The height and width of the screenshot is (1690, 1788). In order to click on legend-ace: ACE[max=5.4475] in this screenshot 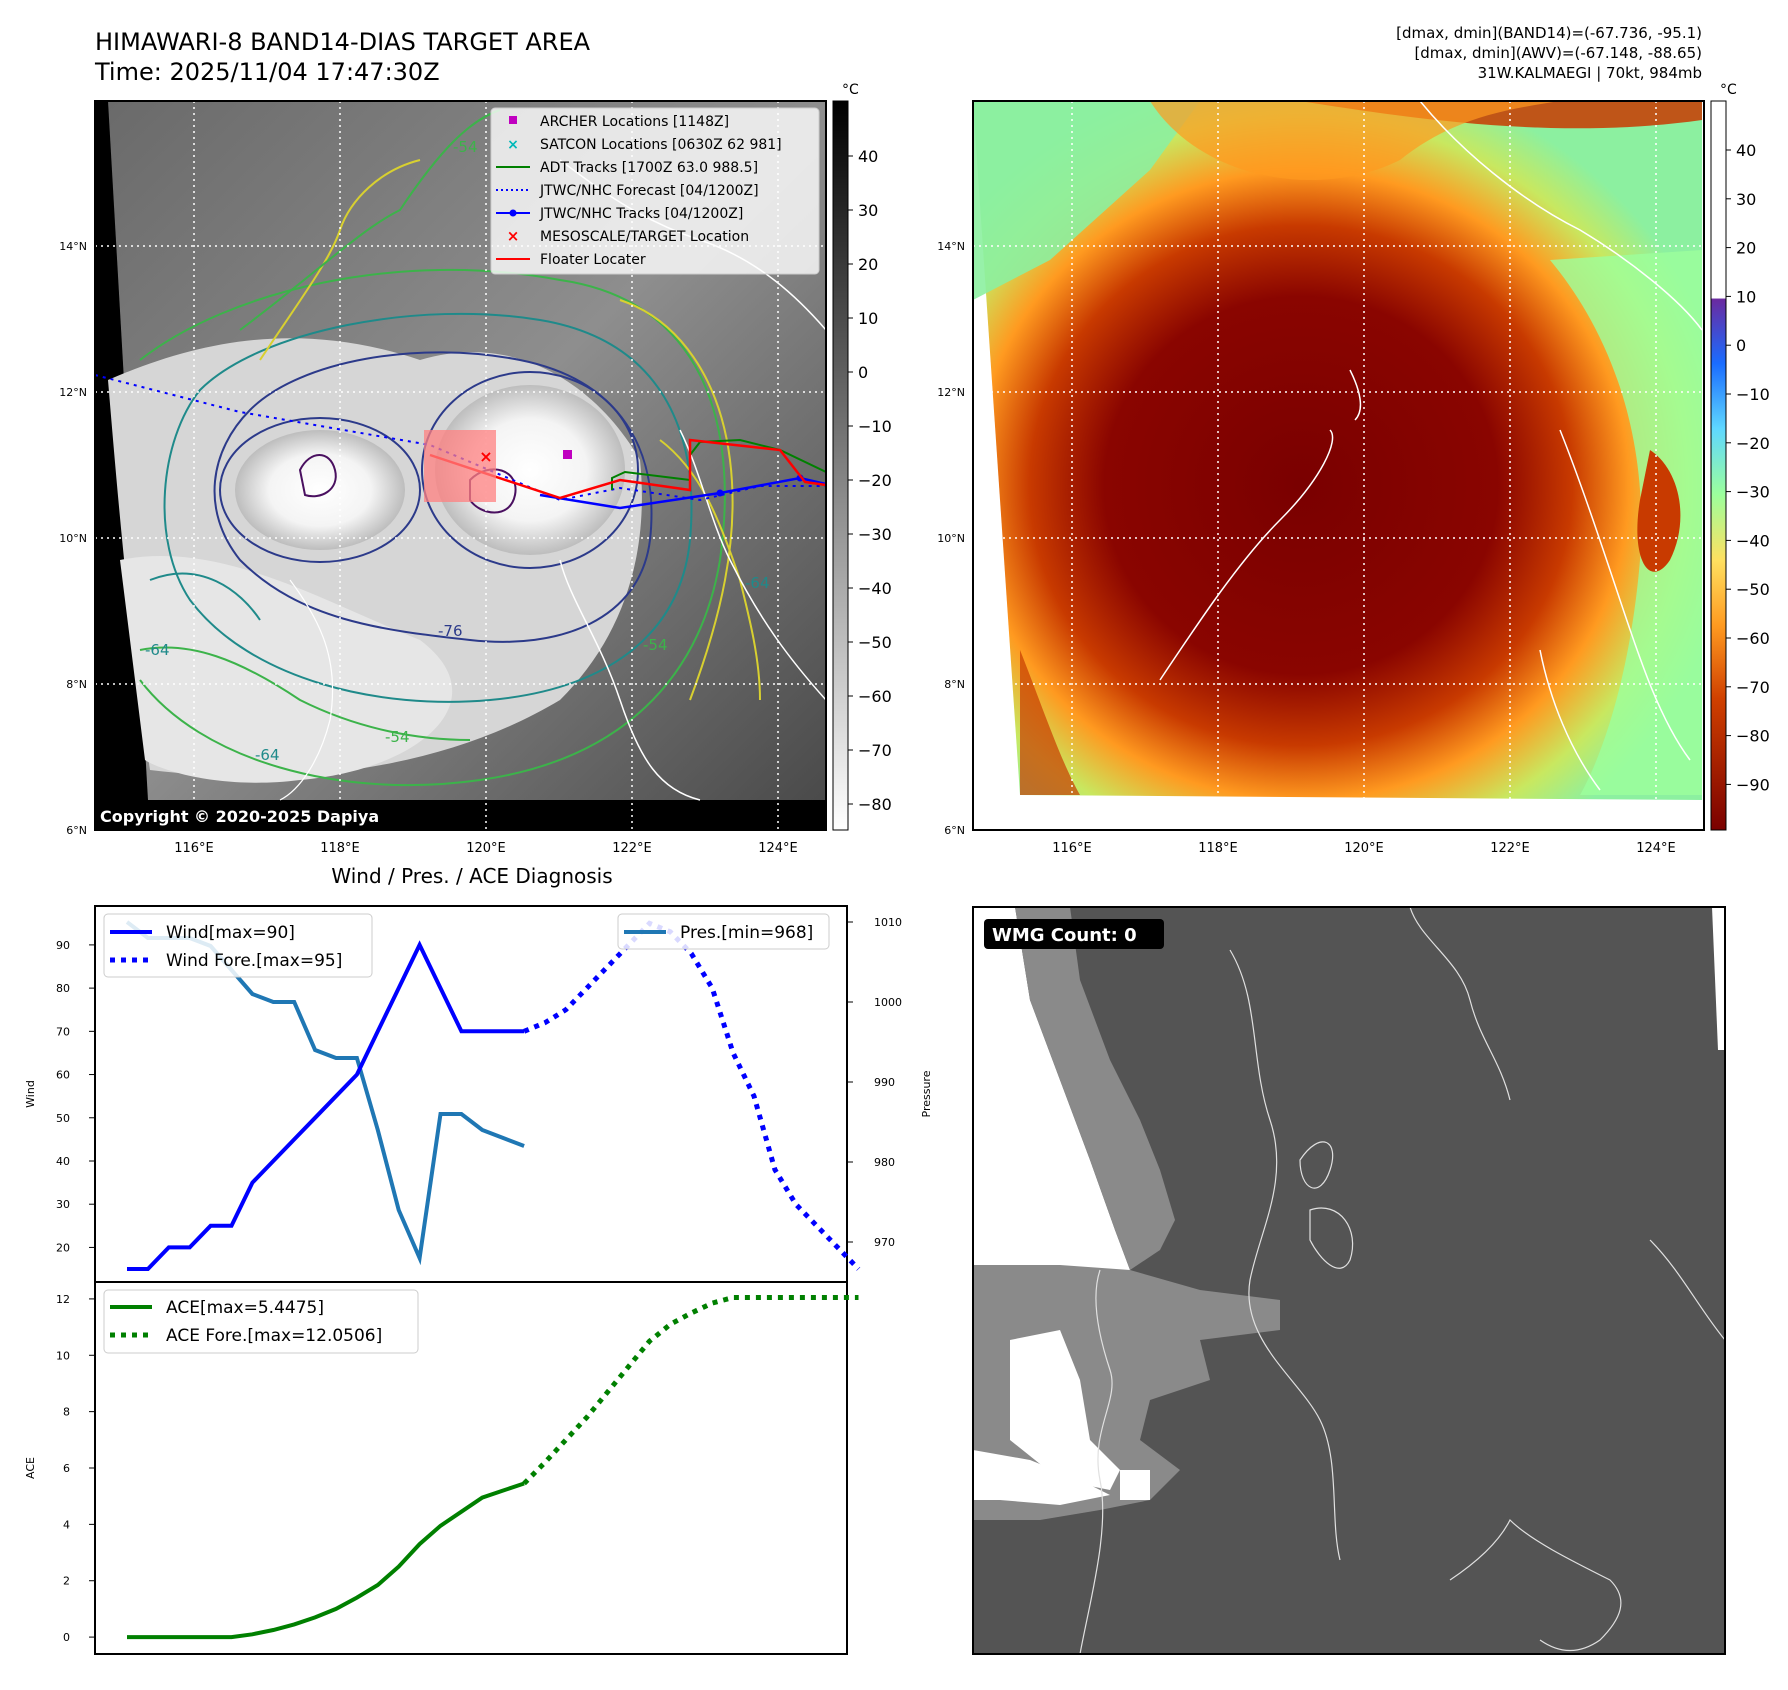, I will do `click(245, 1308)`.